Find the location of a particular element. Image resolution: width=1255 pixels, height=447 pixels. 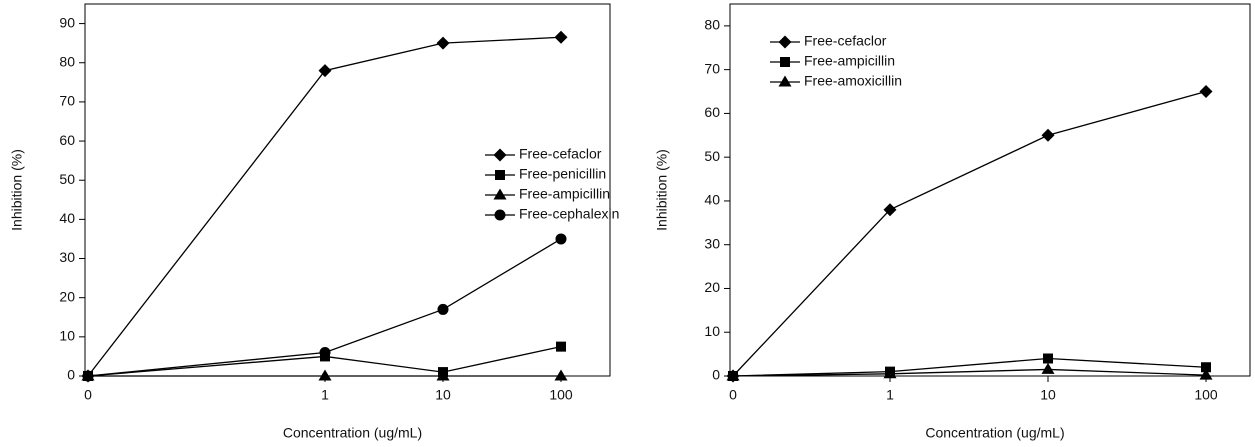

y-tick-label: 90 is located at coordinates (67, 22).